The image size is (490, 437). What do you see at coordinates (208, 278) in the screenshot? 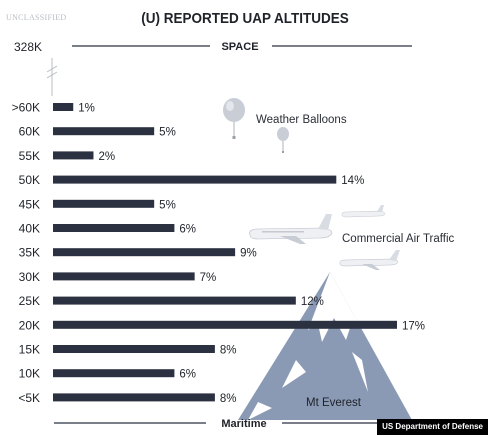
I see `bar-value-label: 7%` at bounding box center [208, 278].